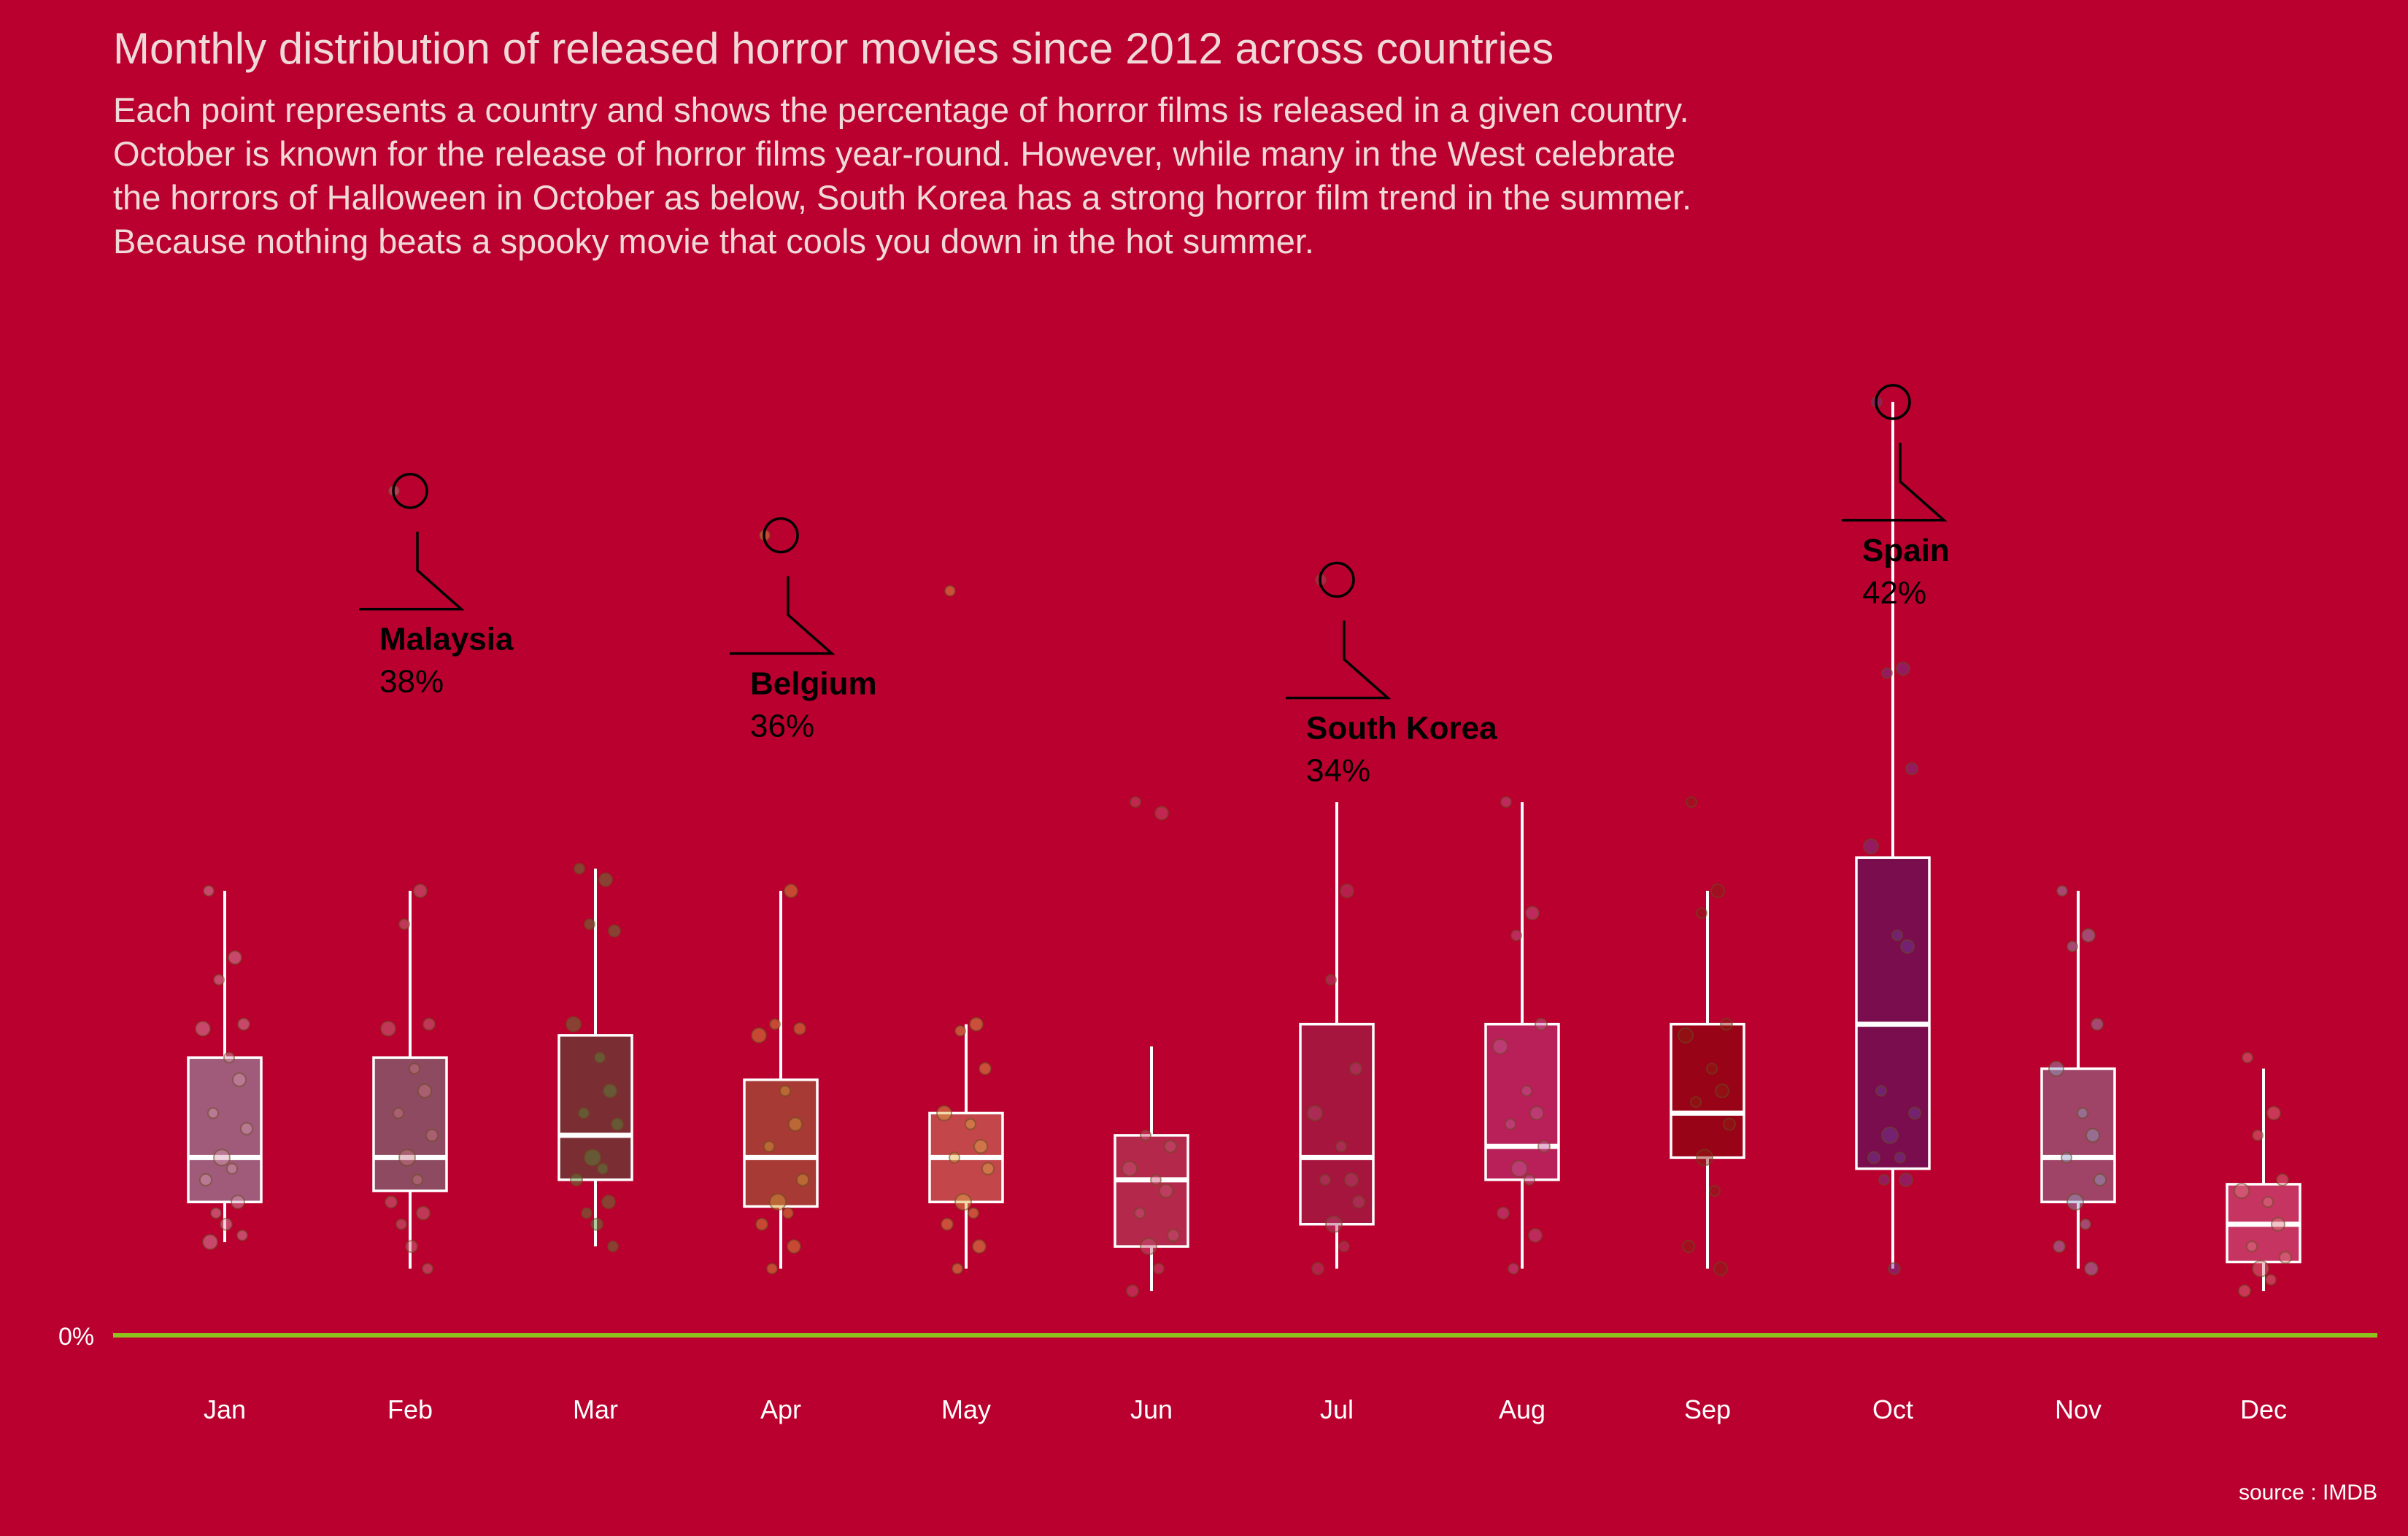 This screenshot has height=1536, width=2408. I want to click on annotation-circle-malaysia, so click(410, 491).